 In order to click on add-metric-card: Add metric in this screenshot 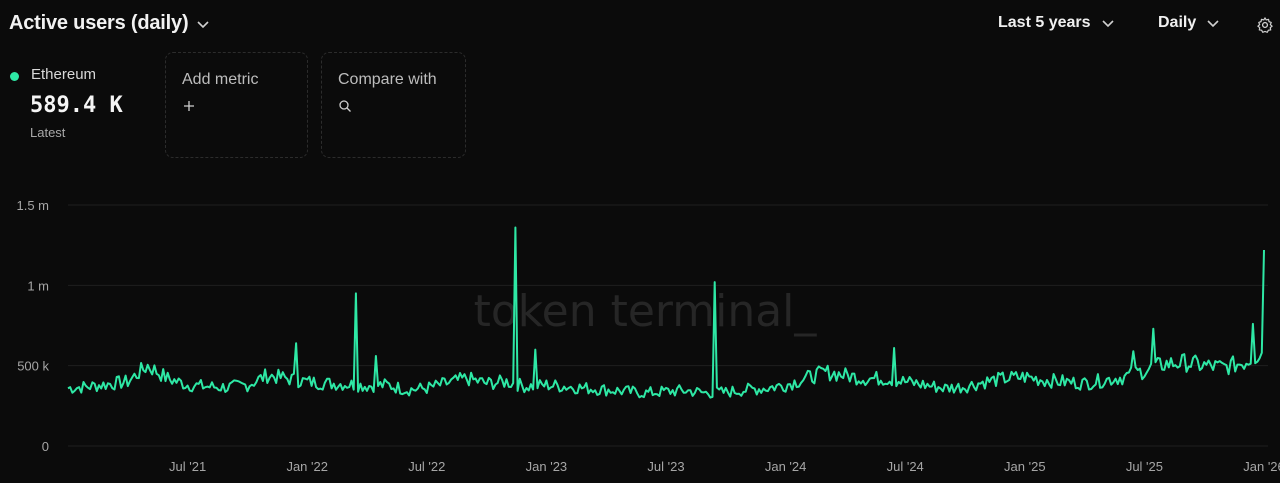, I will do `click(236, 105)`.